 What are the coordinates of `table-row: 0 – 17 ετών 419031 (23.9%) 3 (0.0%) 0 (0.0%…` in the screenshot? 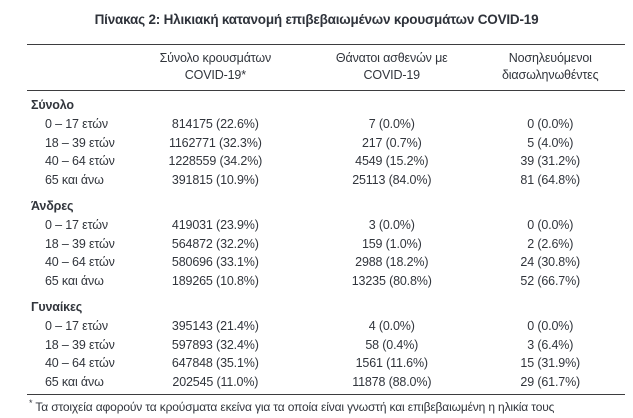 It's located at (326, 225).